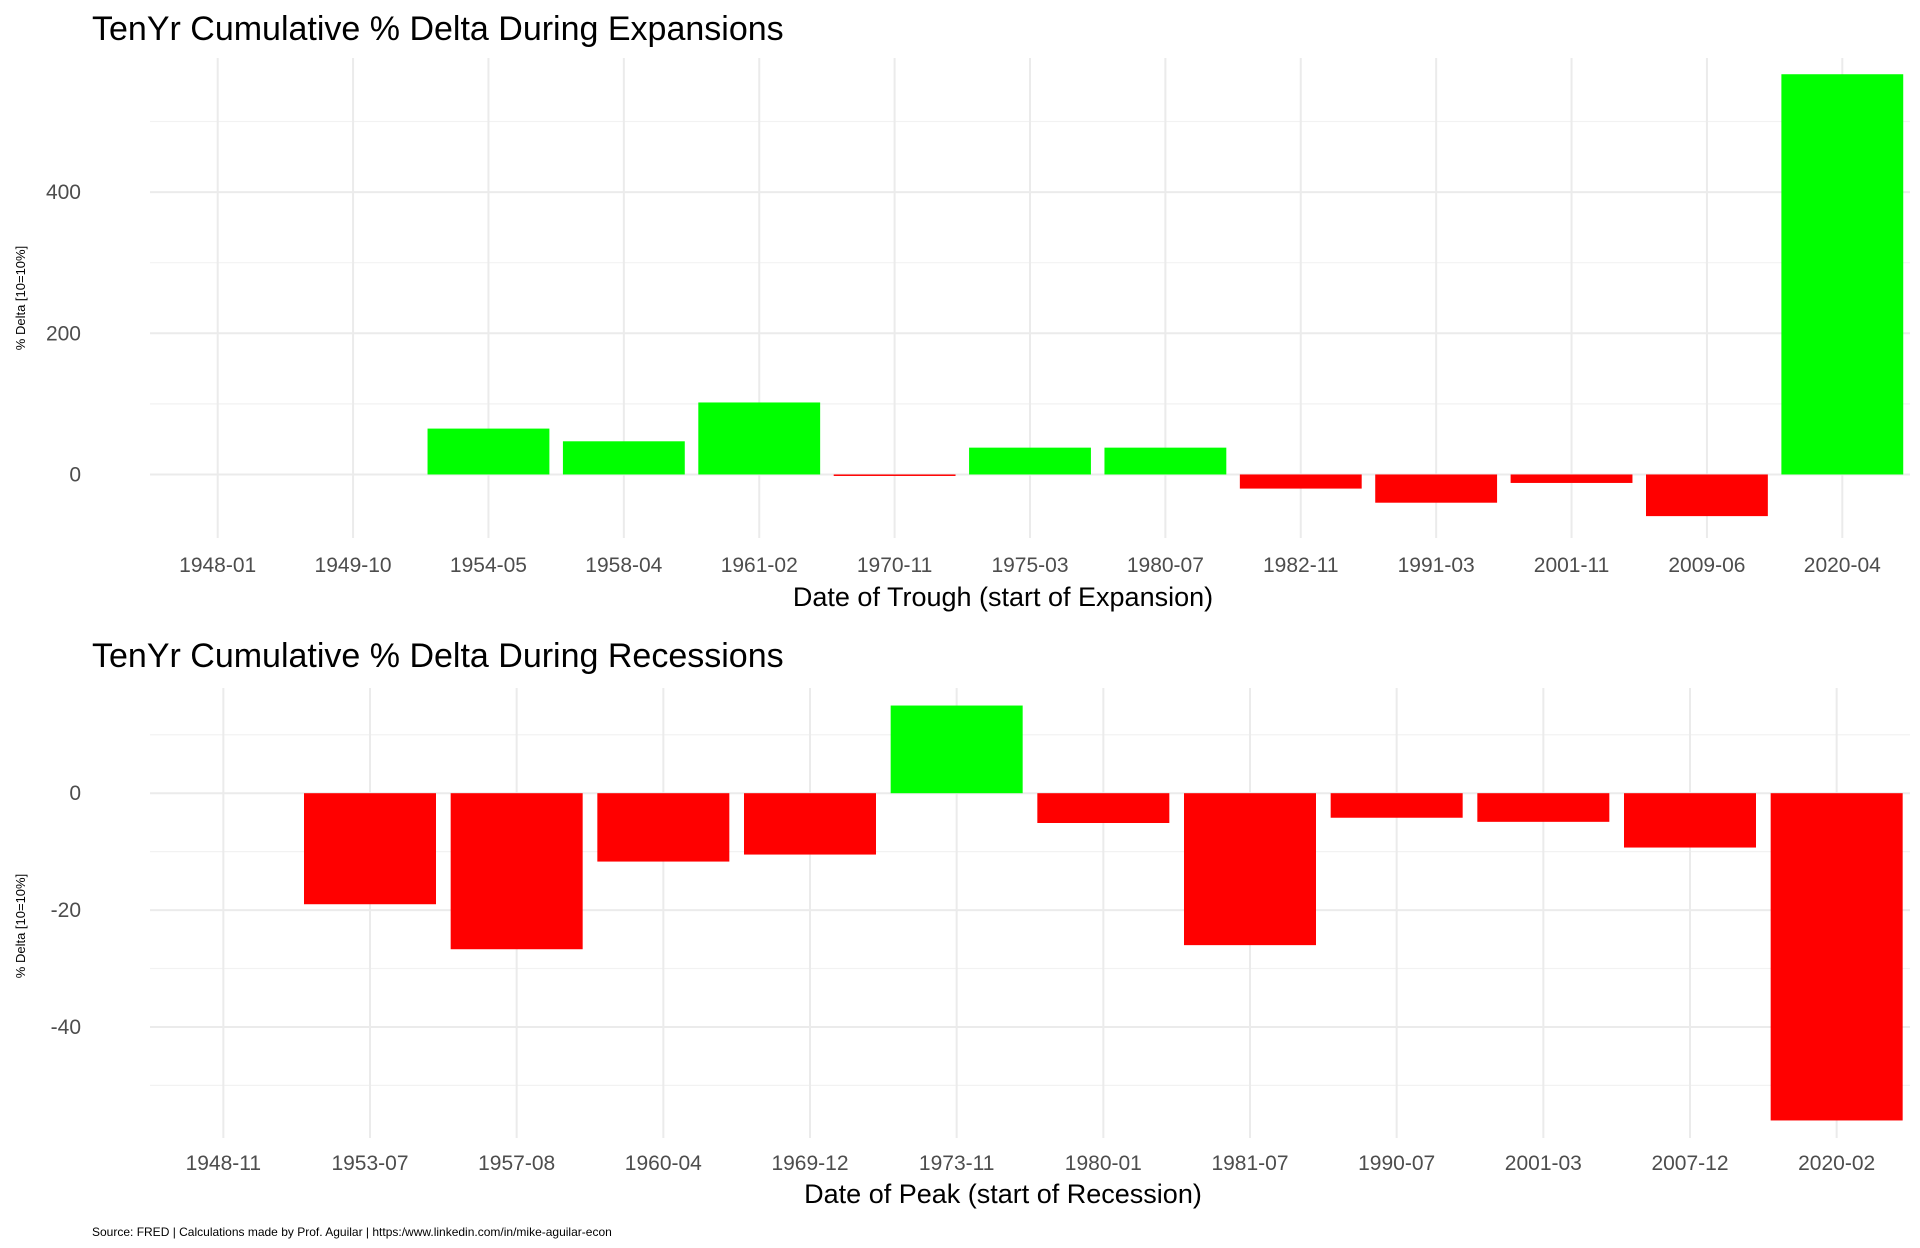  I want to click on y-tick-label: 200, so click(63, 333).